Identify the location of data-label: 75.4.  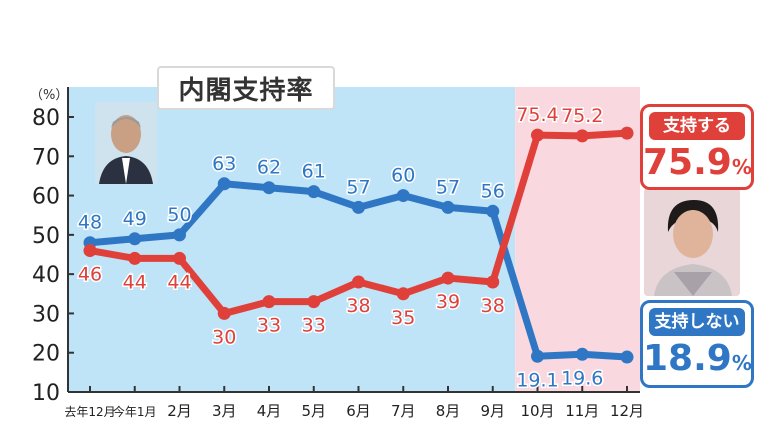
(537, 115).